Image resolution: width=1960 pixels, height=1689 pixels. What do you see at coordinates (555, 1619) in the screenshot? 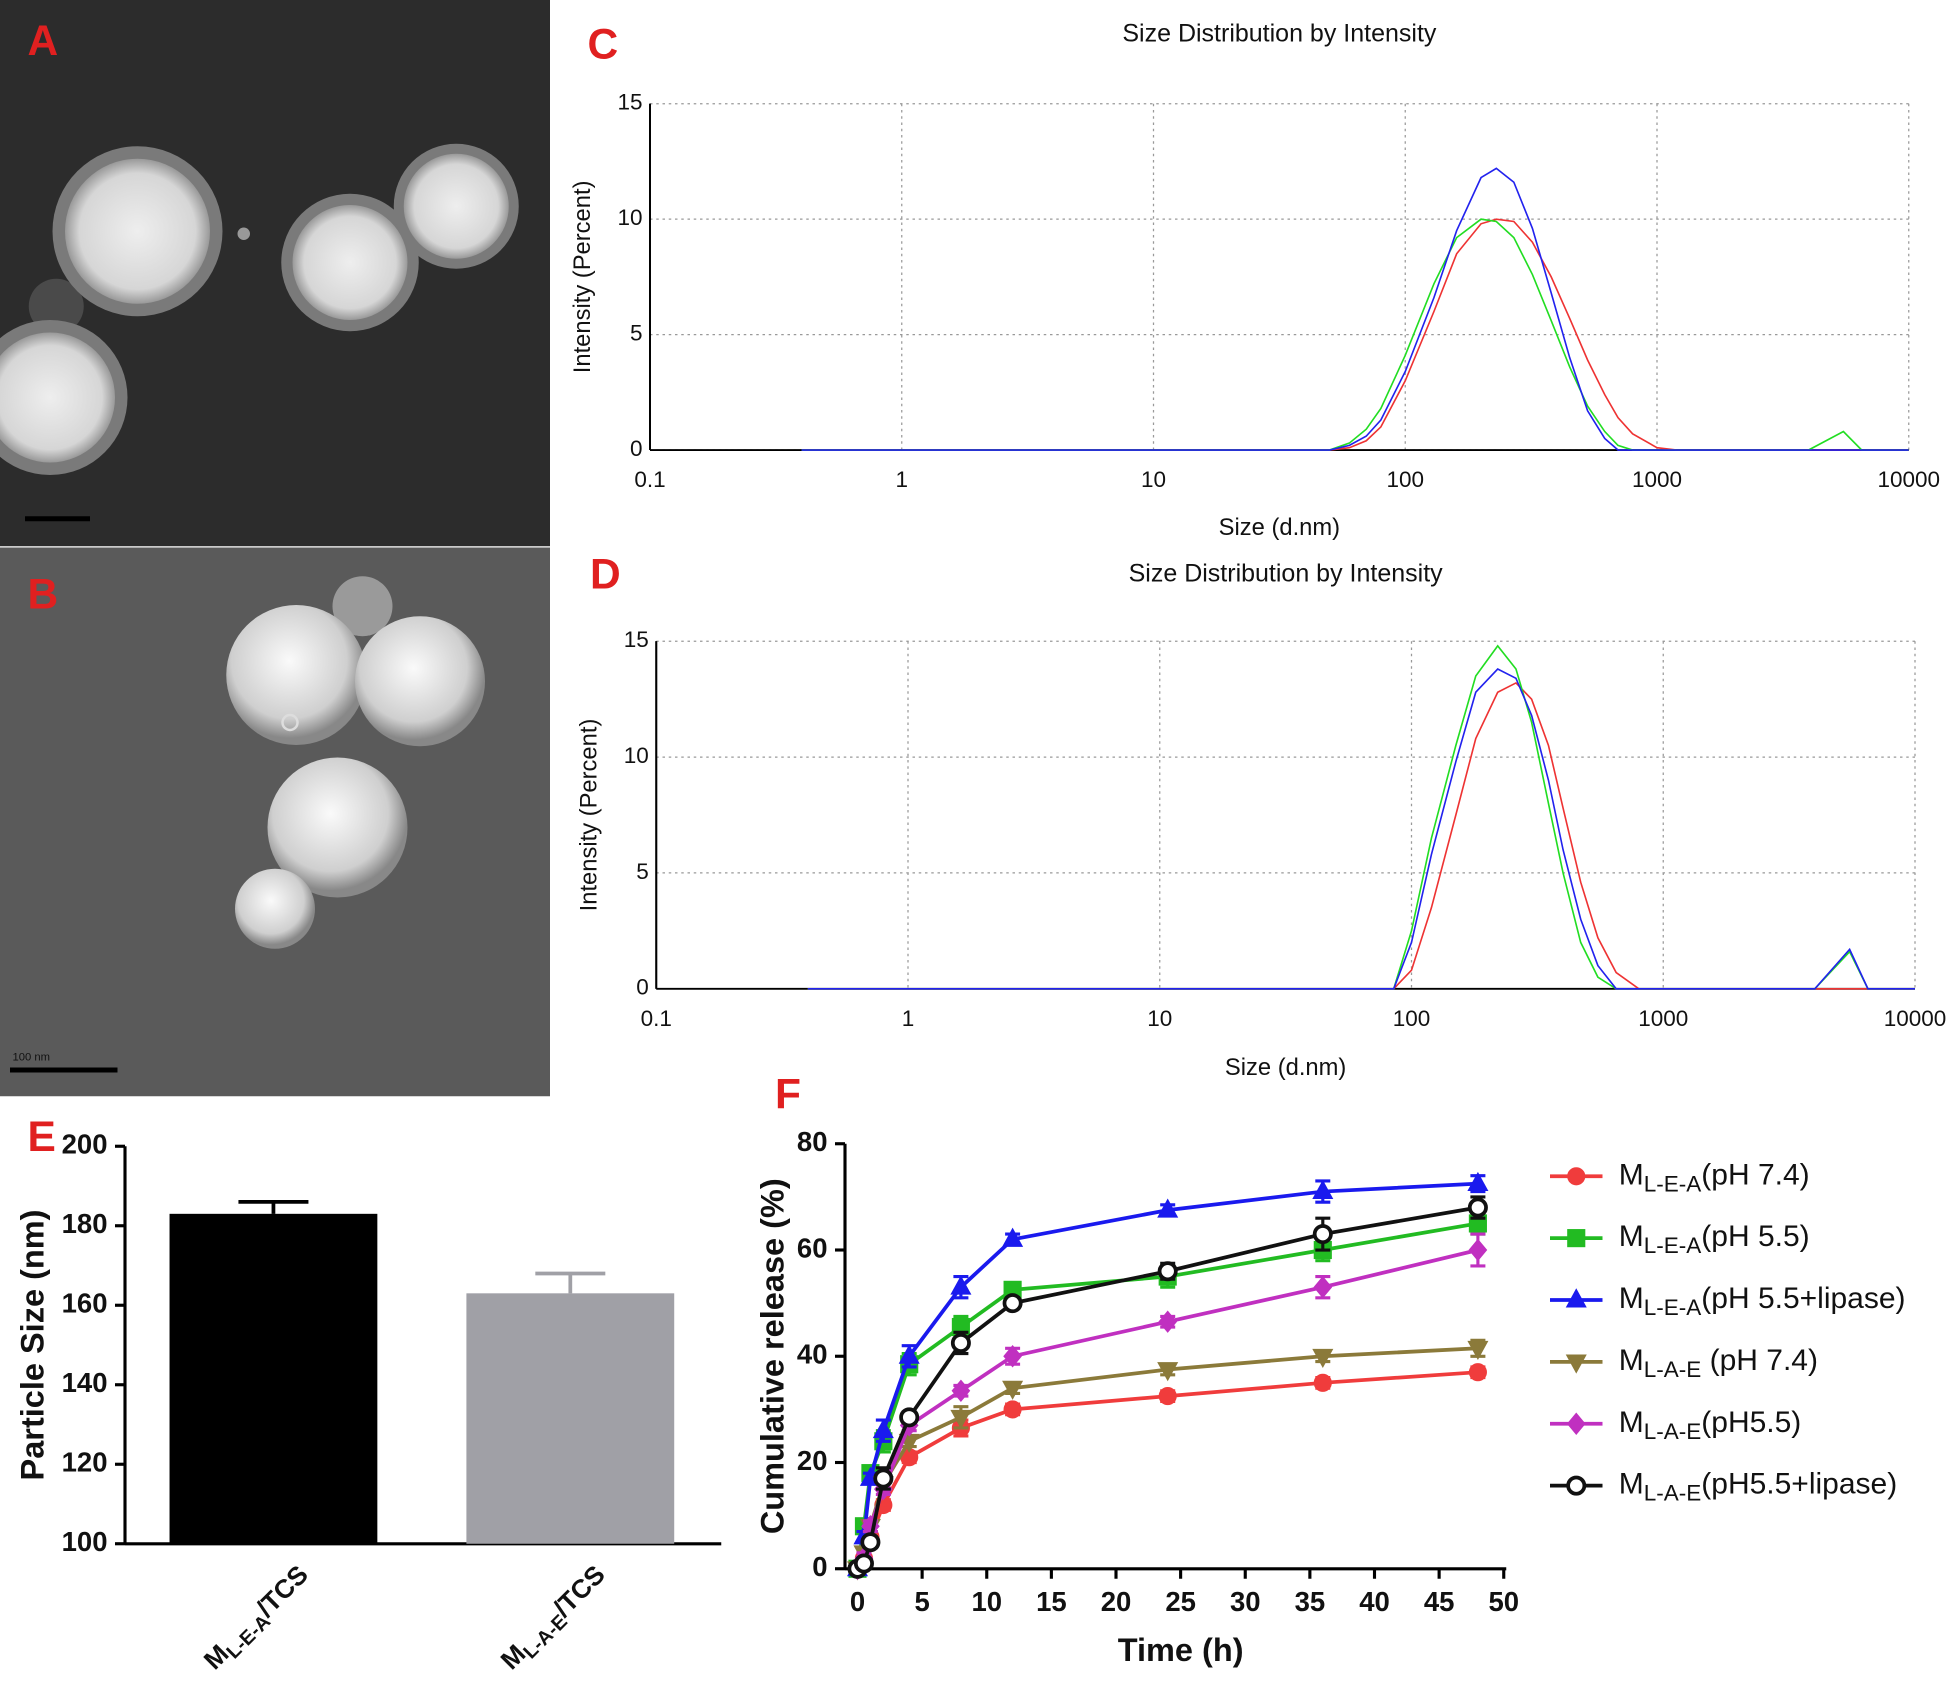
I see `x-tick-label: ML-A-E/TCS` at bounding box center [555, 1619].